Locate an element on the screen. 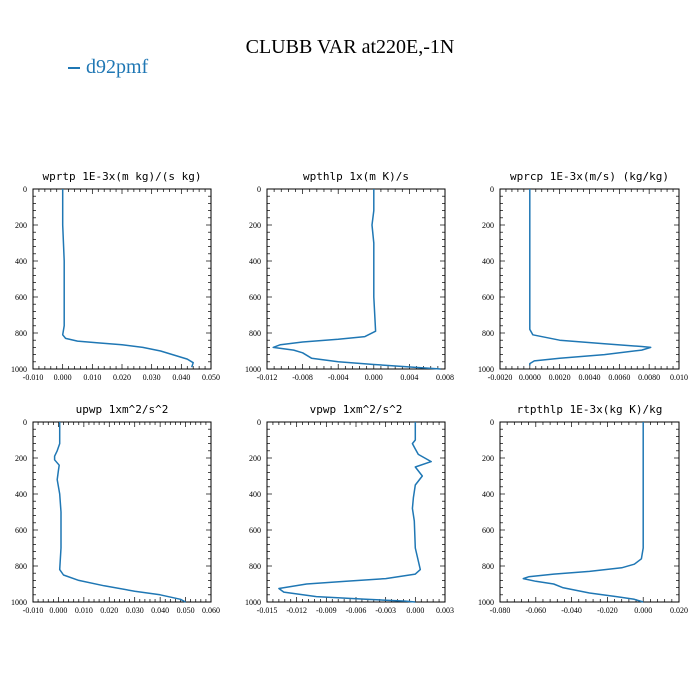 Image resolution: width=700 pixels, height=700 pixels. x-tick-label: 0.0020 is located at coordinates (560, 377).